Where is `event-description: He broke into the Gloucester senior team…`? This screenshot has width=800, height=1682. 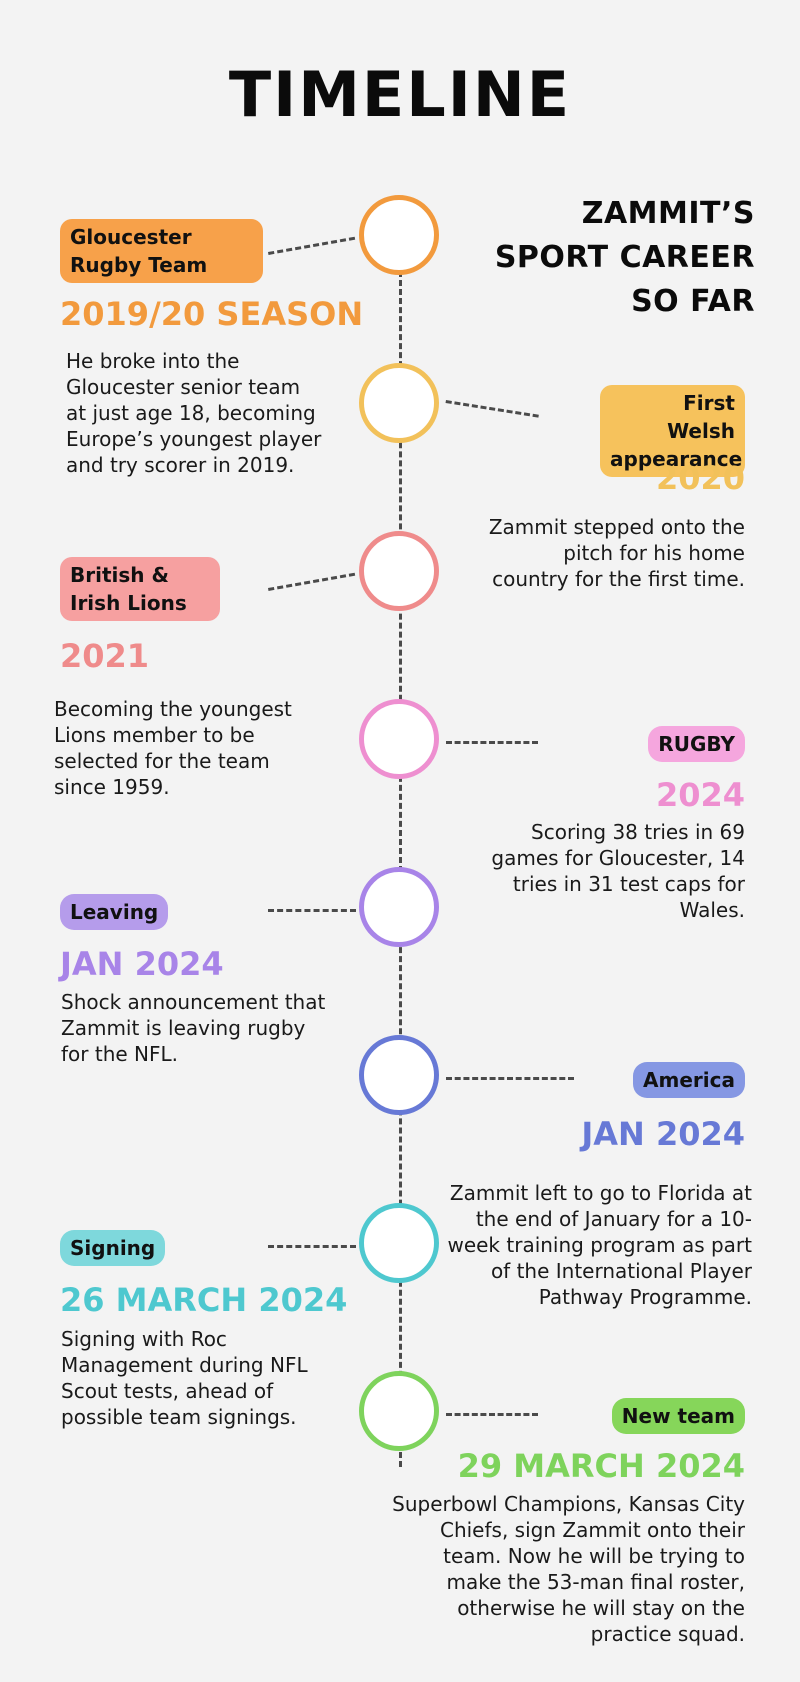 event-description: He broke into the Gloucester senior team… is located at coordinates (194, 413).